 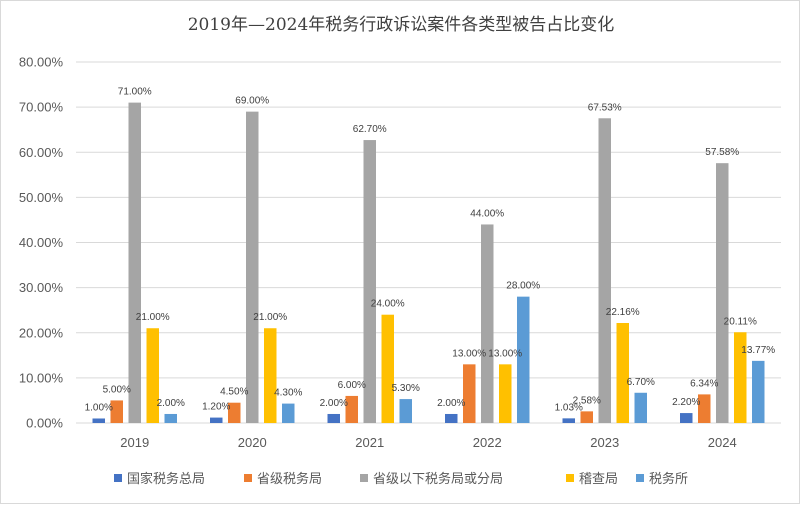 I want to click on data-label: 13.77%, so click(x=758, y=350).